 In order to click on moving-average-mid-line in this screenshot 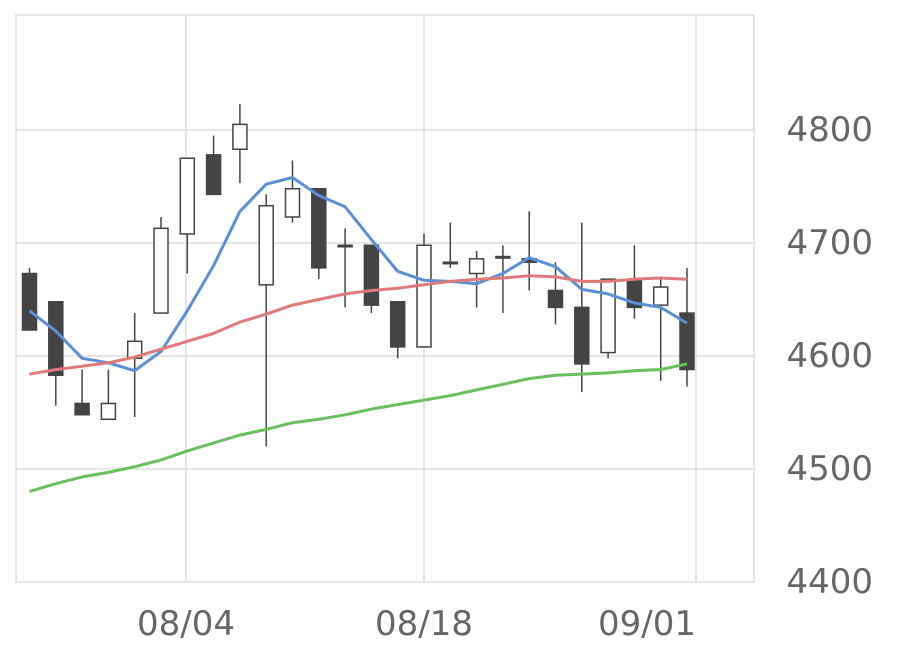, I will do `click(358, 325)`.